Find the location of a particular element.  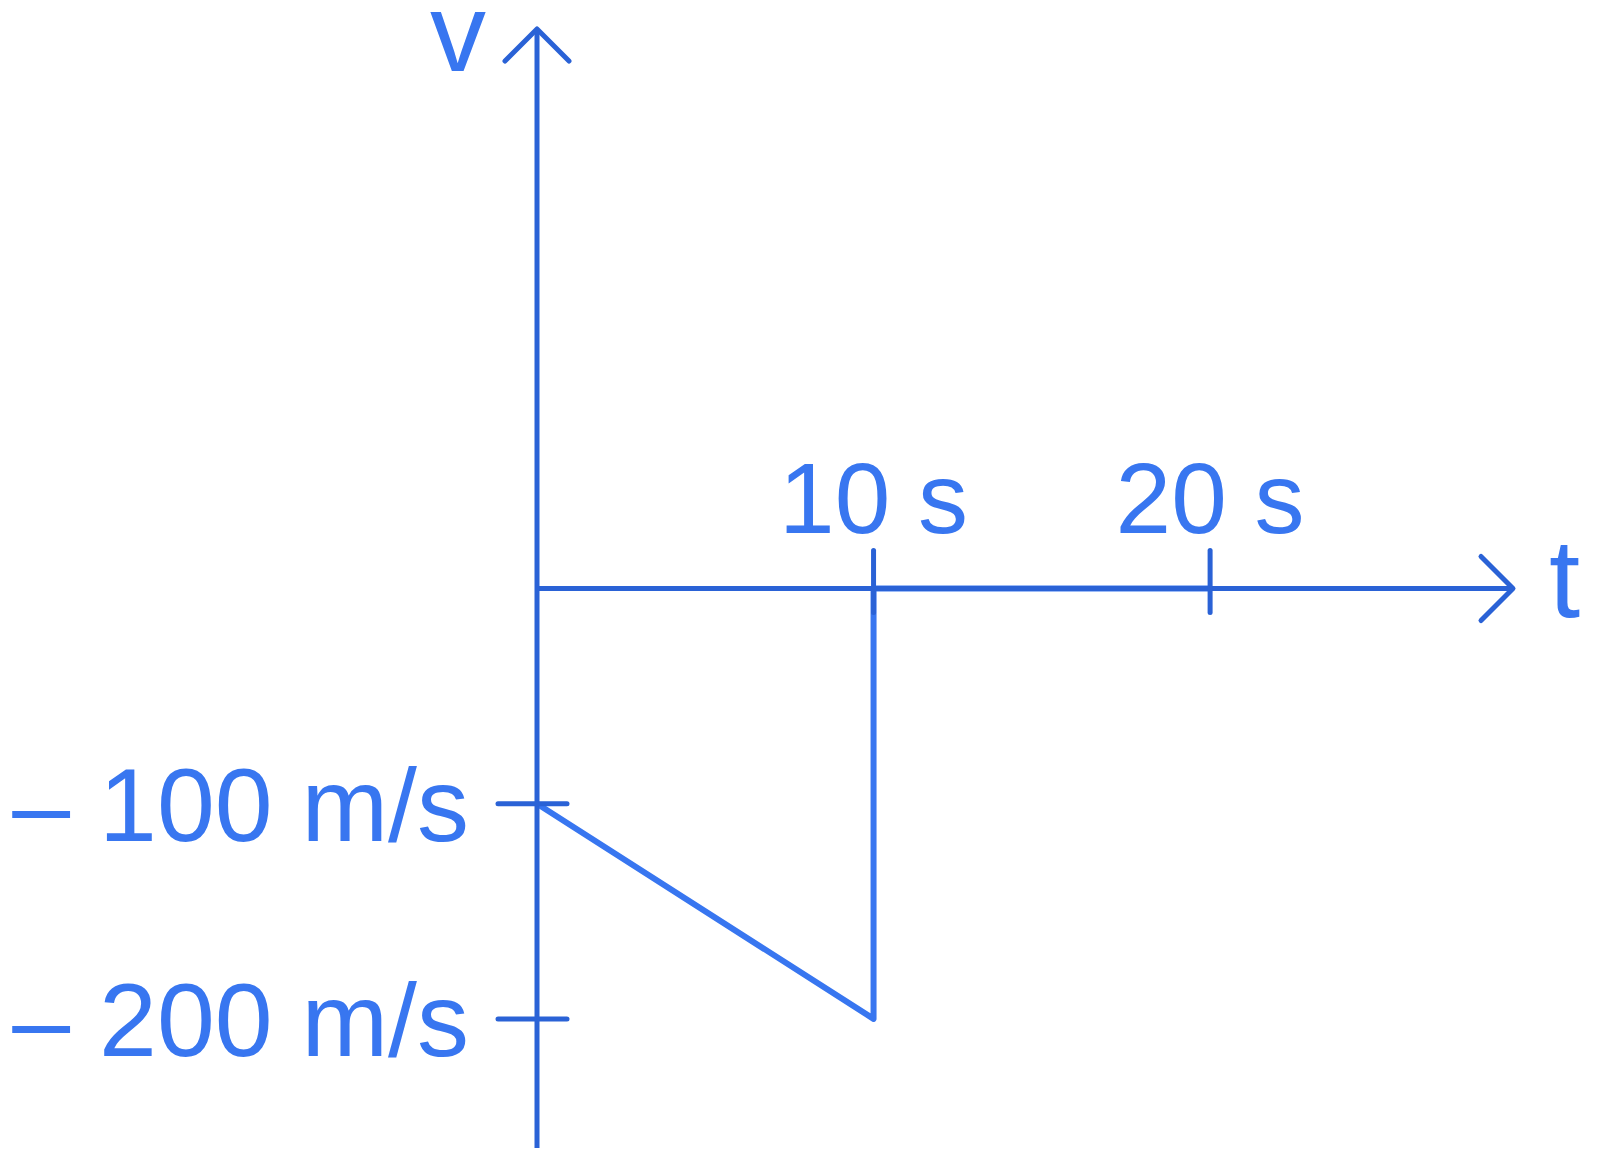

y-tick-label: – 200 m/s is located at coordinates (240, 1020).